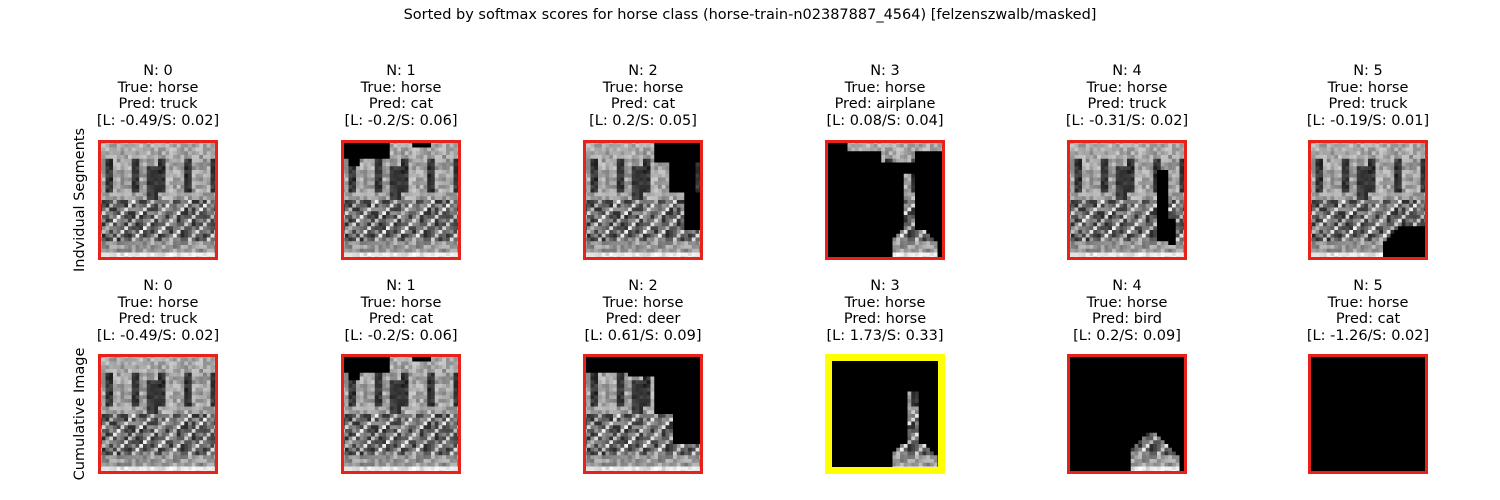 The image size is (1500, 500). I want to click on panel-prediction: Pred: horse, so click(885, 319).